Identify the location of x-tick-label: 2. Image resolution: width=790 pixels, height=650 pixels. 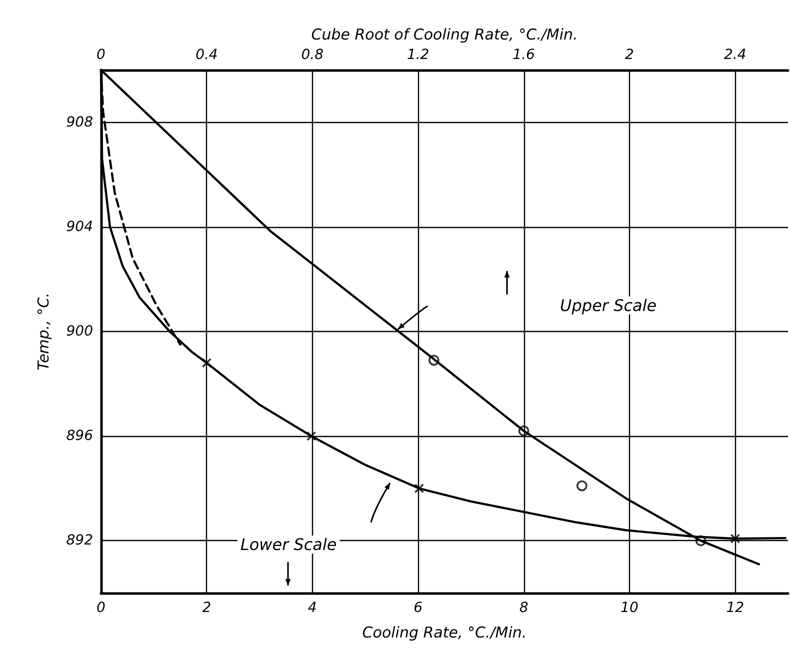
(207, 608).